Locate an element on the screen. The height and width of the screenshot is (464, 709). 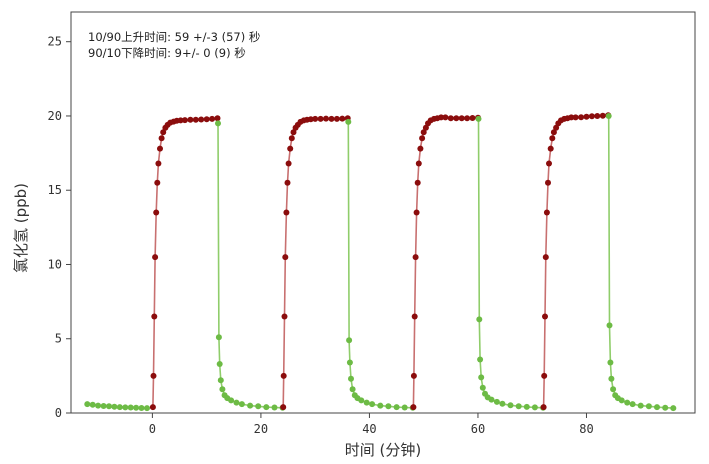
y-axis-title: 氯化氢 (ppb) is located at coordinates (21, 228).